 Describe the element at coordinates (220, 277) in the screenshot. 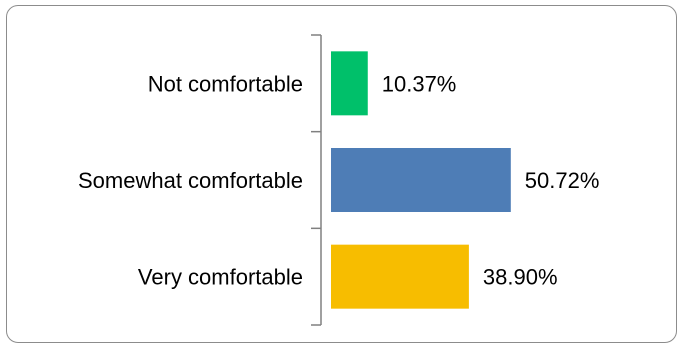

I see `category-label: Very comfortable` at that location.